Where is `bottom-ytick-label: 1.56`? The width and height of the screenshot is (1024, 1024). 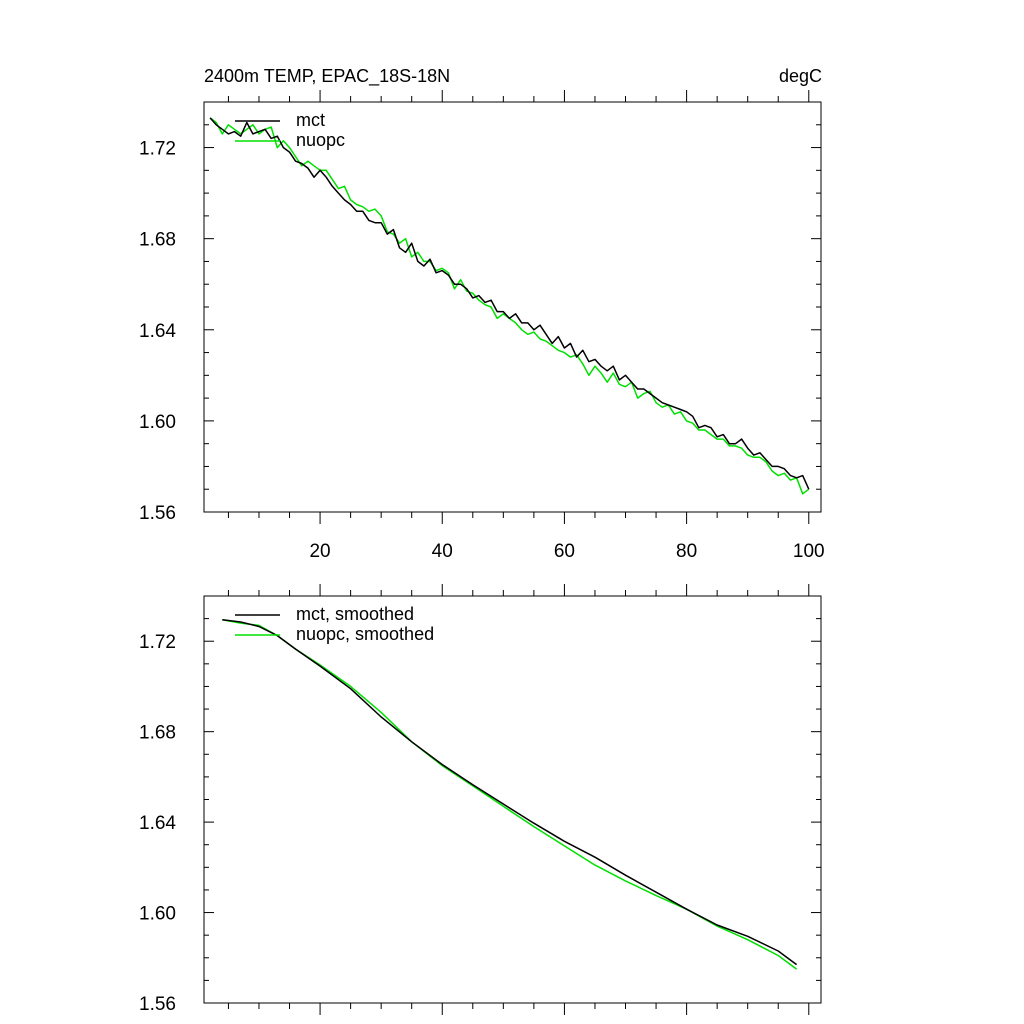 bottom-ytick-label: 1.56 is located at coordinates (157, 1004).